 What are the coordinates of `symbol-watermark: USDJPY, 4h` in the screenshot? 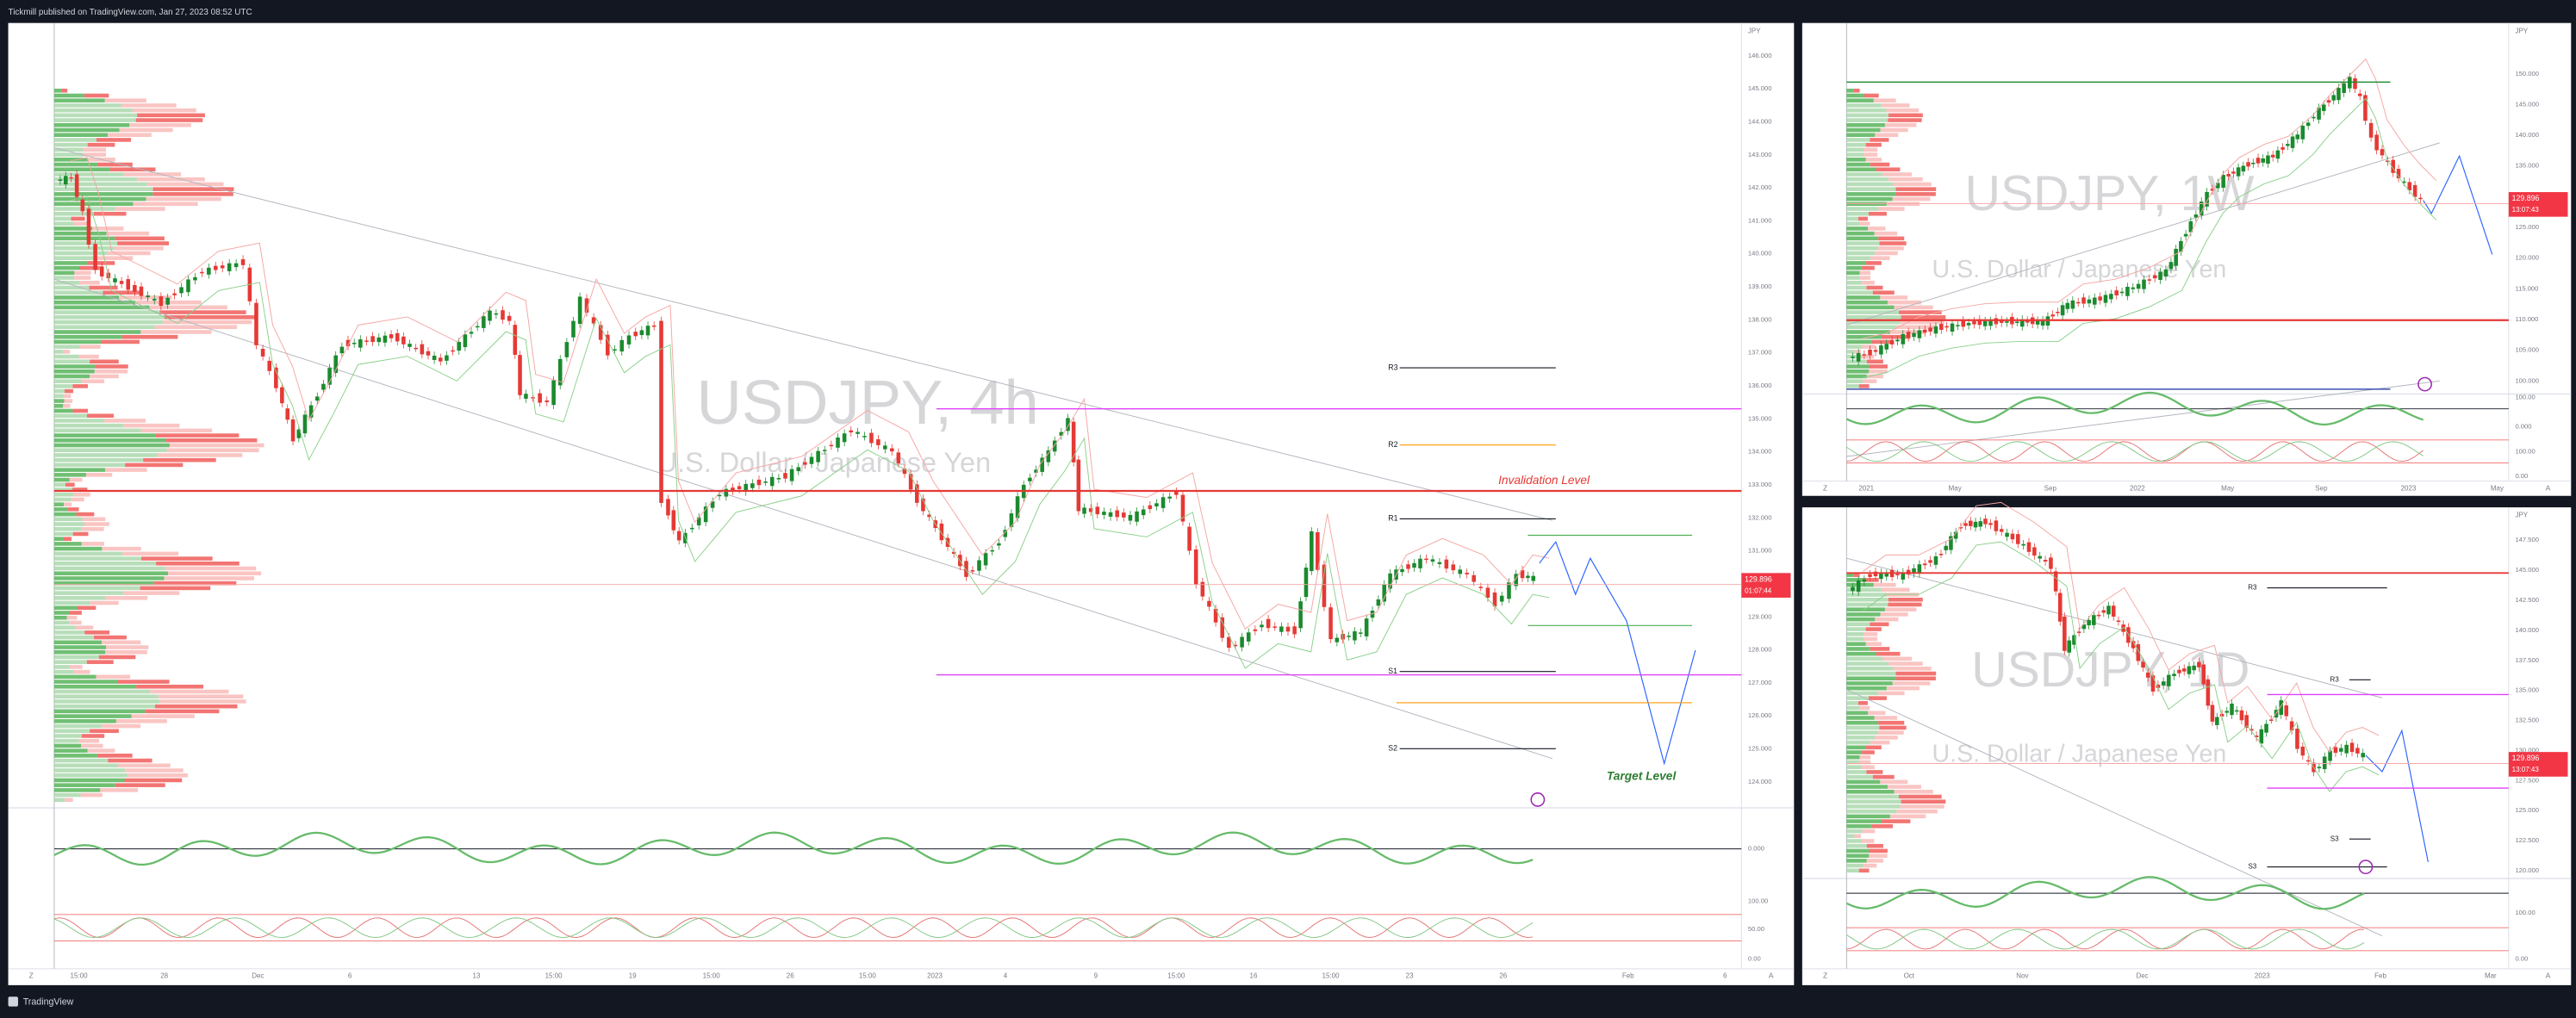 It's located at (868, 403).